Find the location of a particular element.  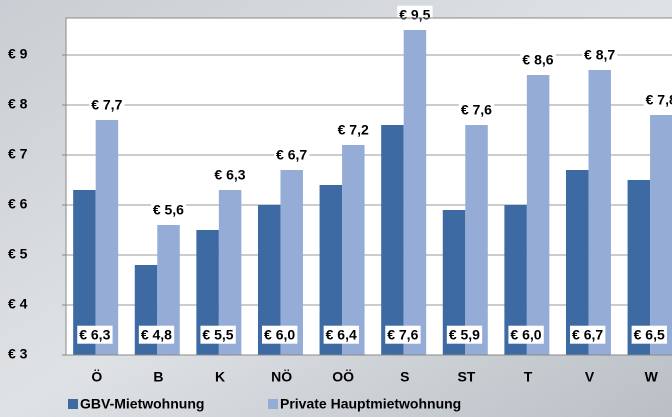

x-tick-label: V is located at coordinates (590, 377).